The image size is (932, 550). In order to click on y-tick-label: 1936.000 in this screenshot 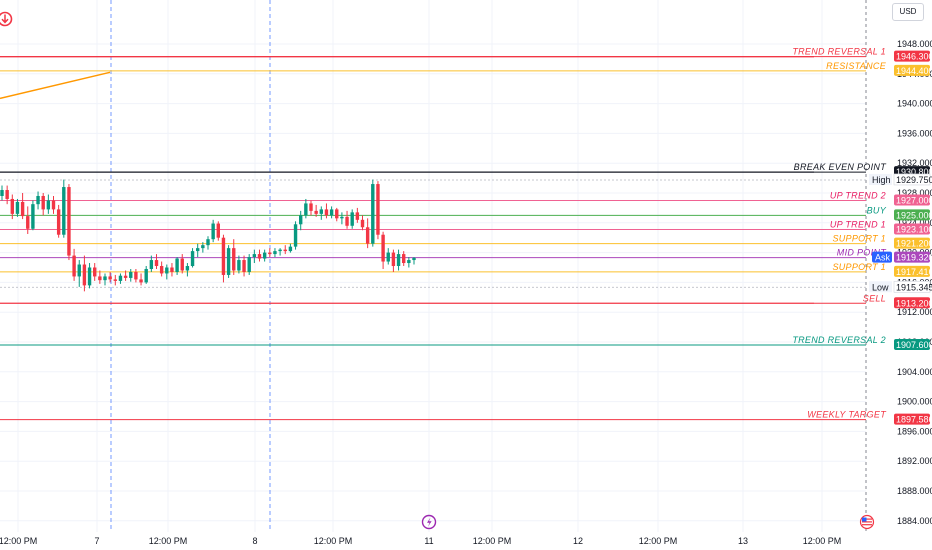, I will do `click(914, 133)`.